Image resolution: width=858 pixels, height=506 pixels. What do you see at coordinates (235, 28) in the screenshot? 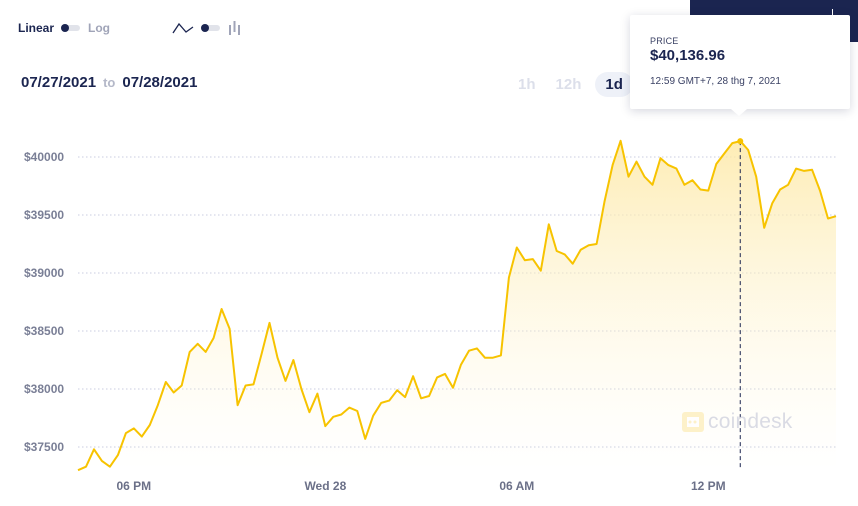
I see `bar-chart-icon` at bounding box center [235, 28].